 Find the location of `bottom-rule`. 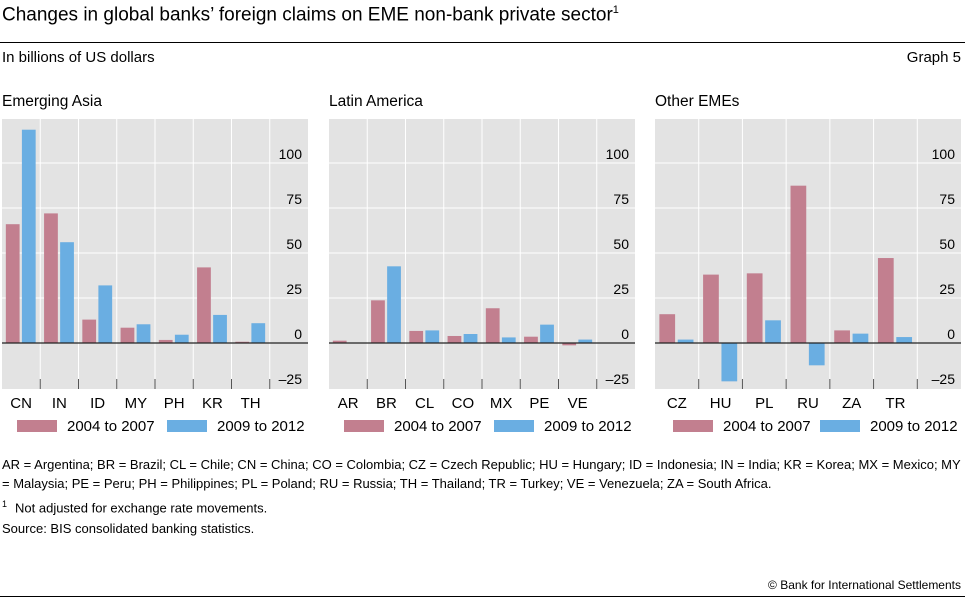

bottom-rule is located at coordinates (482, 596).